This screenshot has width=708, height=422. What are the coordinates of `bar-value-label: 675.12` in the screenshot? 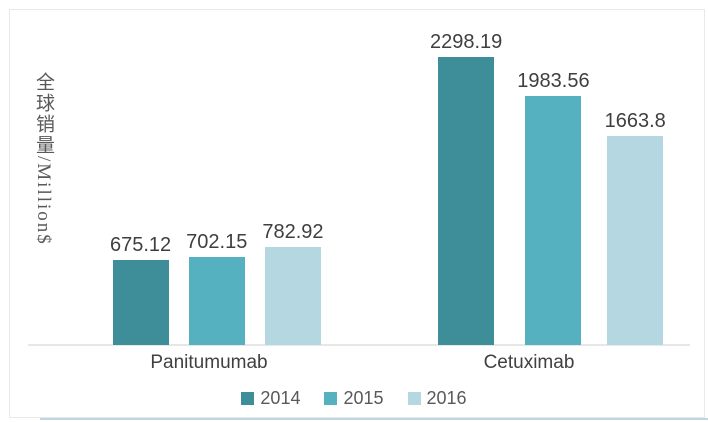 It's located at (141, 245).